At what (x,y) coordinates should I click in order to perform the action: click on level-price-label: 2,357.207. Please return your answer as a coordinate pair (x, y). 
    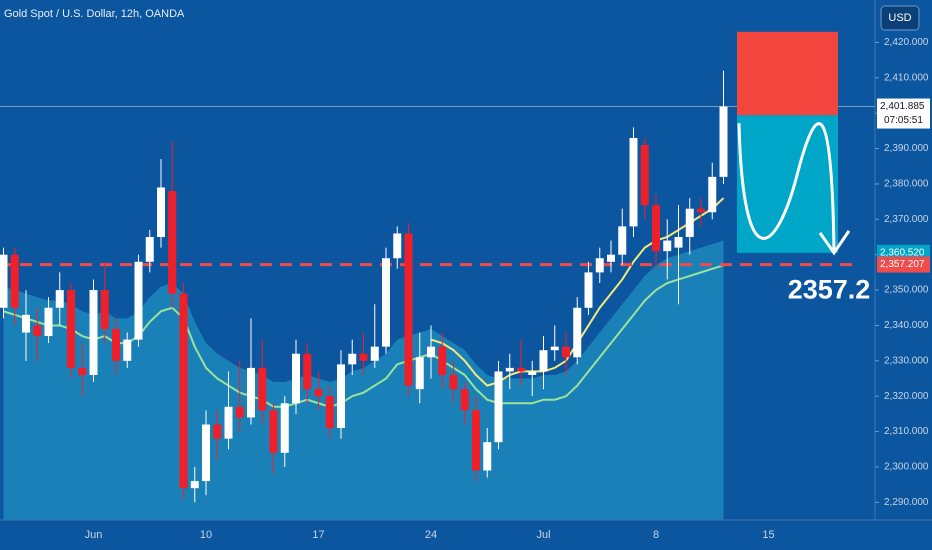
    Looking at the image, I should click on (902, 264).